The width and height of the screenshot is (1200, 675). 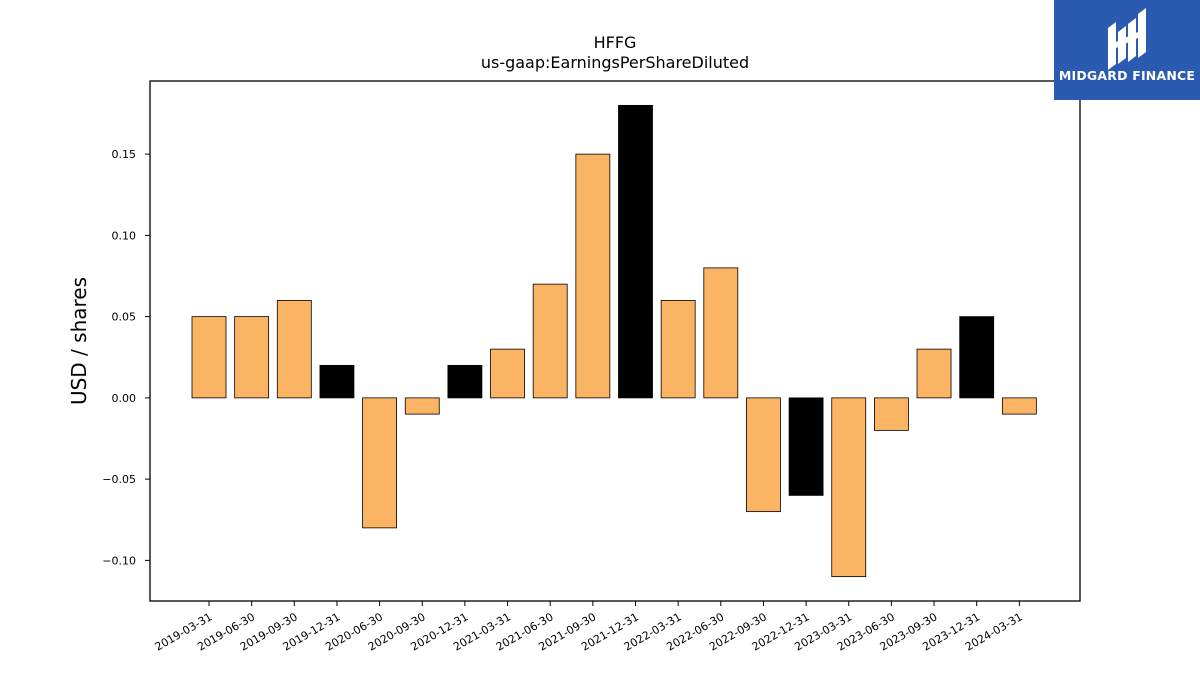 What do you see at coordinates (124, 154) in the screenshot?
I see `y-tick-label: 0.15` at bounding box center [124, 154].